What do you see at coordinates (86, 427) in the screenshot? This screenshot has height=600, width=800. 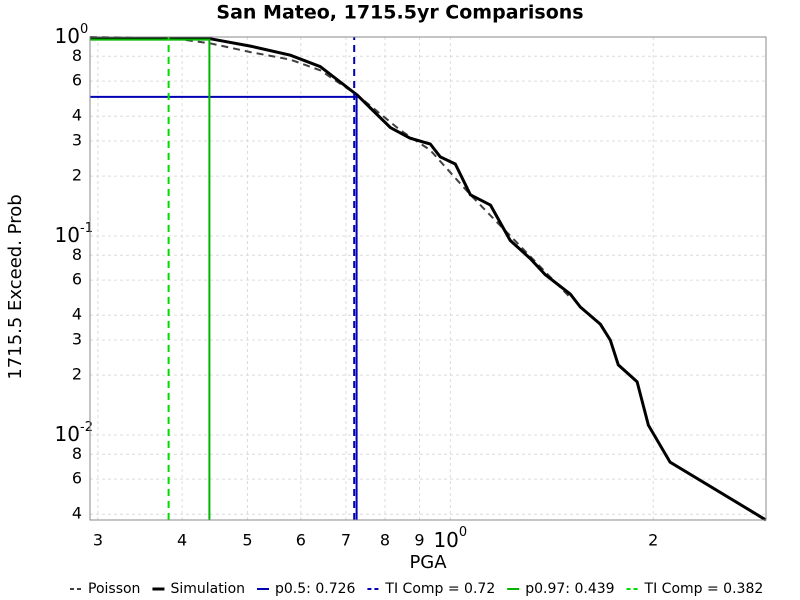 I see `y-tick-exponent: -2` at bounding box center [86, 427].